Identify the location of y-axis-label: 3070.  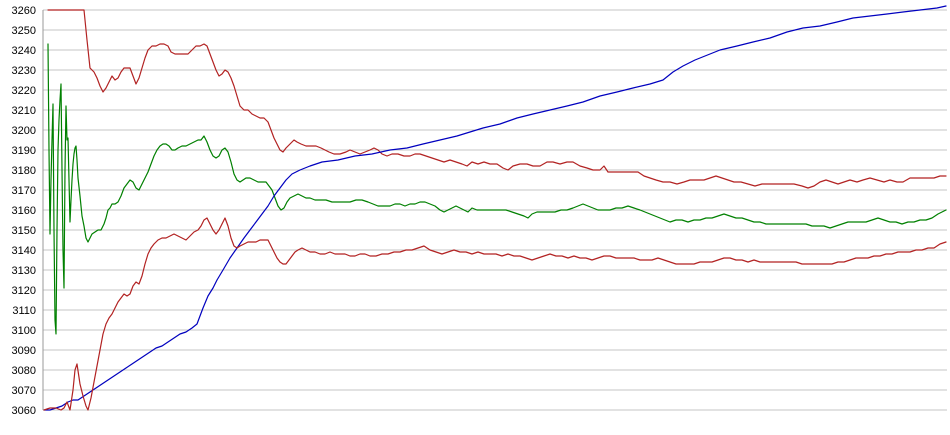
(24, 391).